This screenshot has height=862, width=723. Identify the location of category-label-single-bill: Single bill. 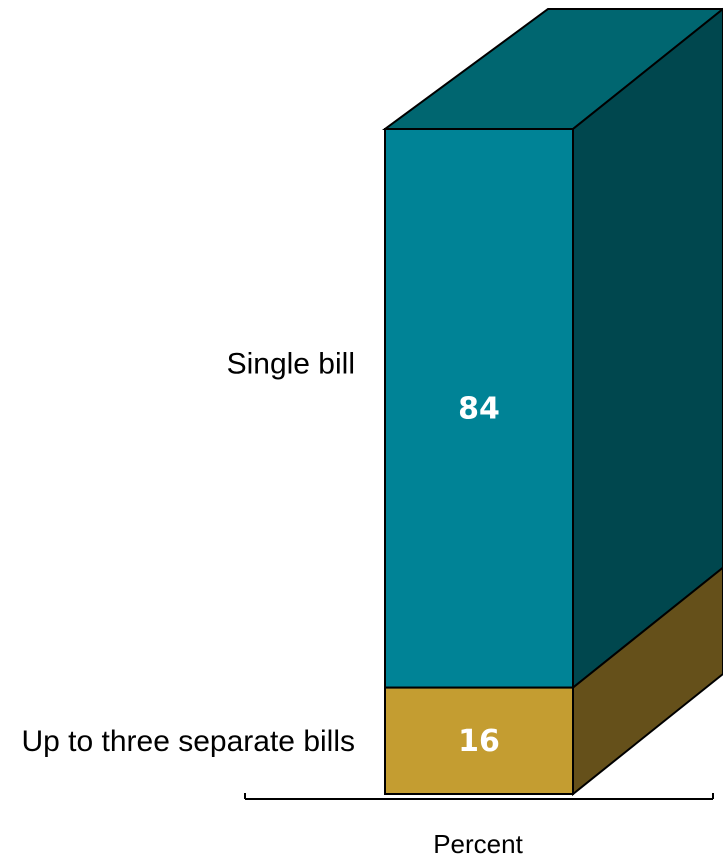
(291, 363).